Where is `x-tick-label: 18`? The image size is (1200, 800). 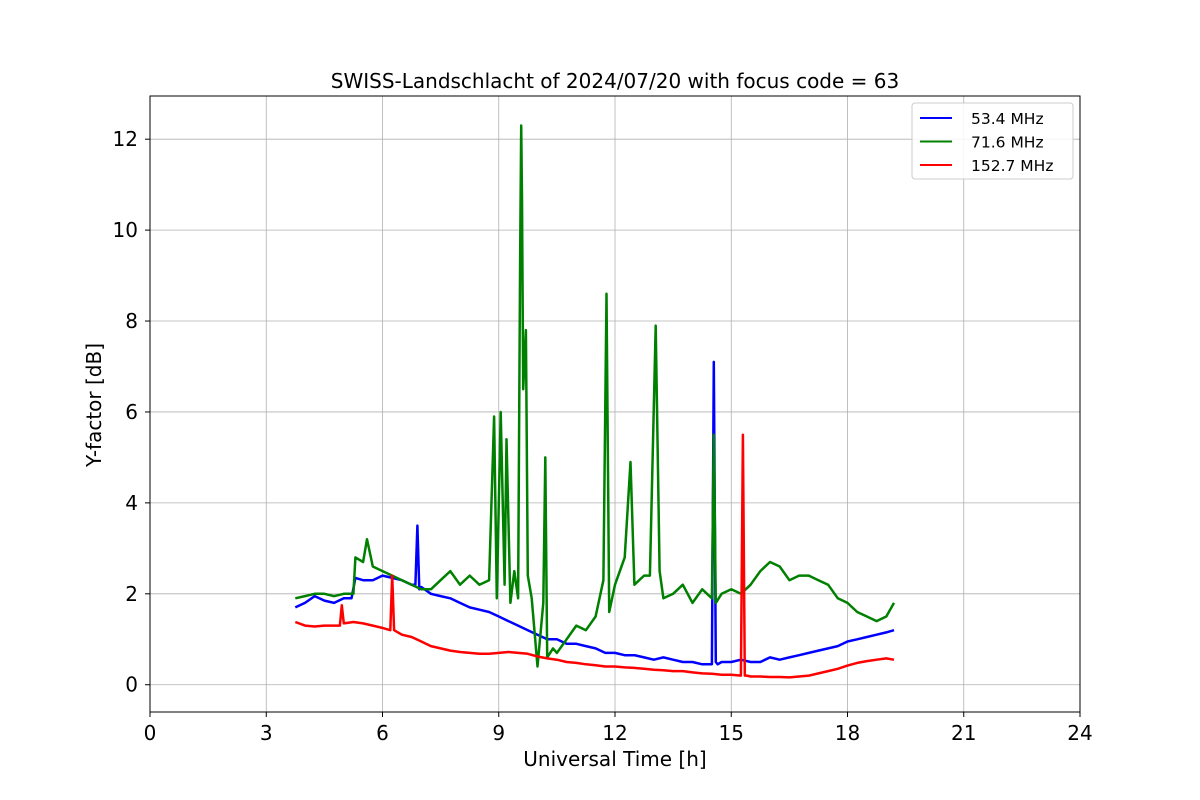
x-tick-label: 18 is located at coordinates (847, 733).